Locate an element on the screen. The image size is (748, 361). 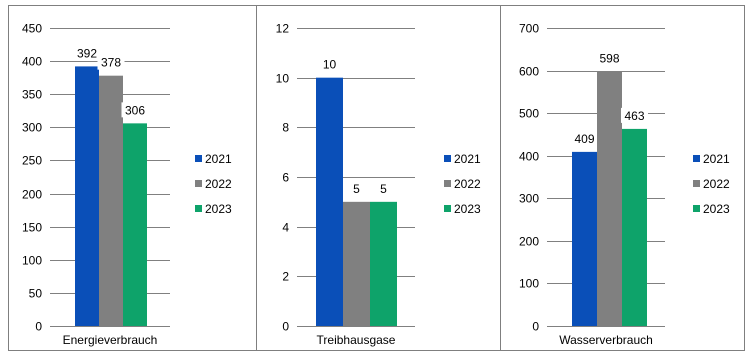
y-tick-label: 700 is located at coordinates (529, 29).